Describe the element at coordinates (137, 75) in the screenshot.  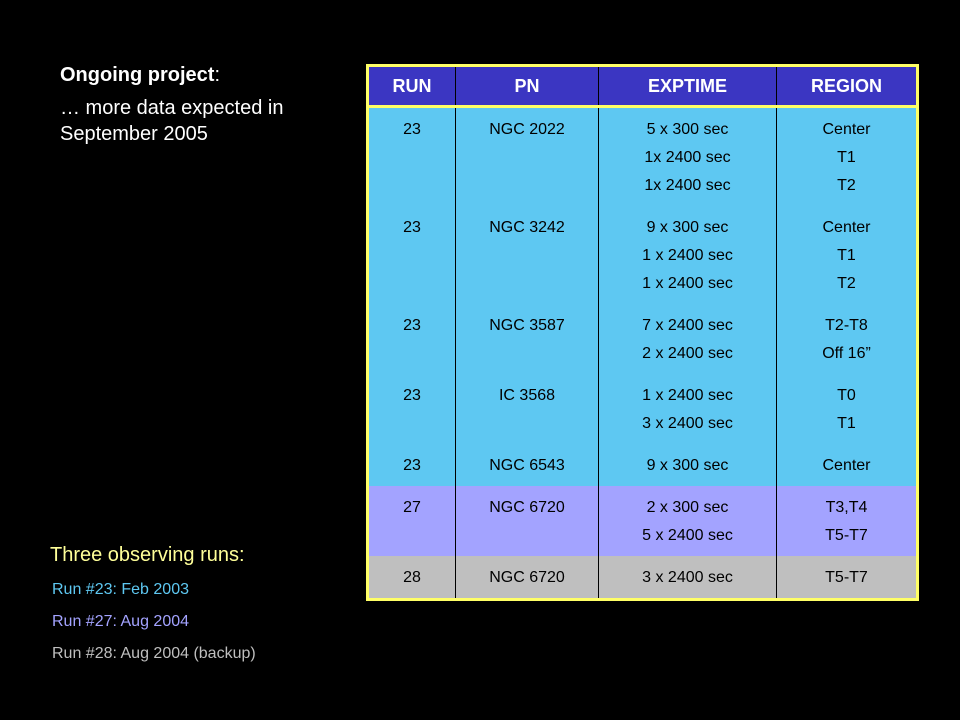
I see `project-heading-bold: Ongoing project` at that location.